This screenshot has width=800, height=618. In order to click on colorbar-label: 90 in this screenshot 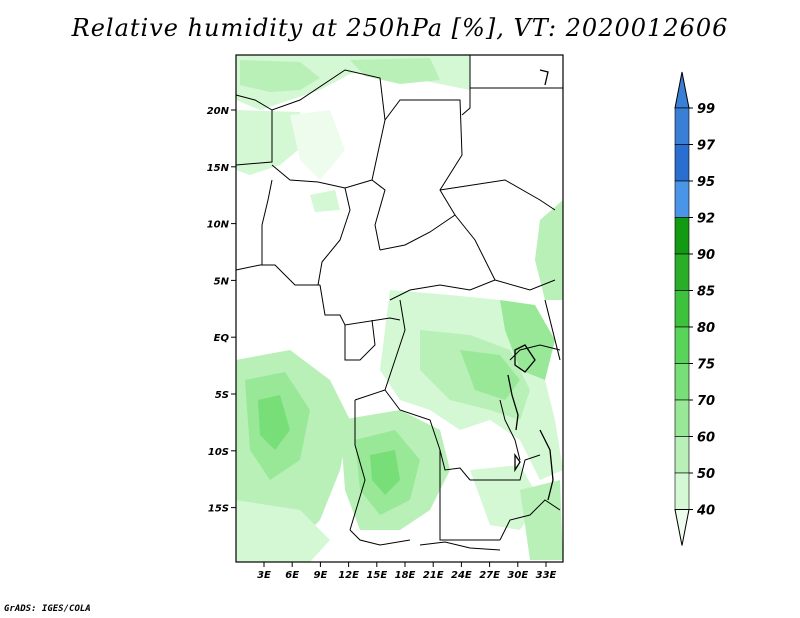, I will do `click(706, 255)`.